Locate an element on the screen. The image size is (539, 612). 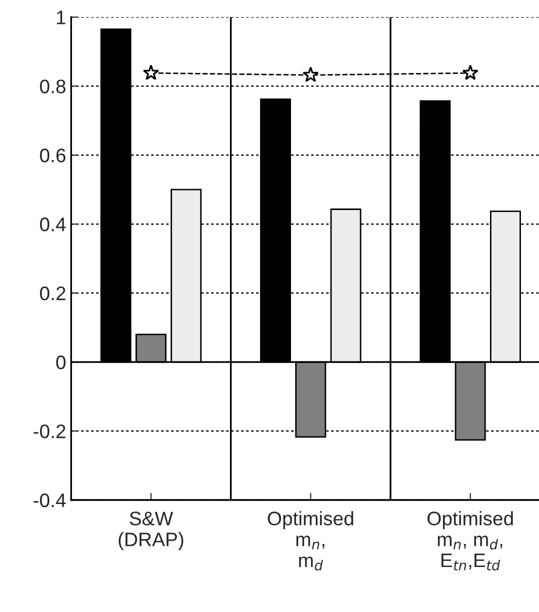
x-tick-label: Optimised m$_{n}$, m$_{d}$ is located at coordinates (311, 540).